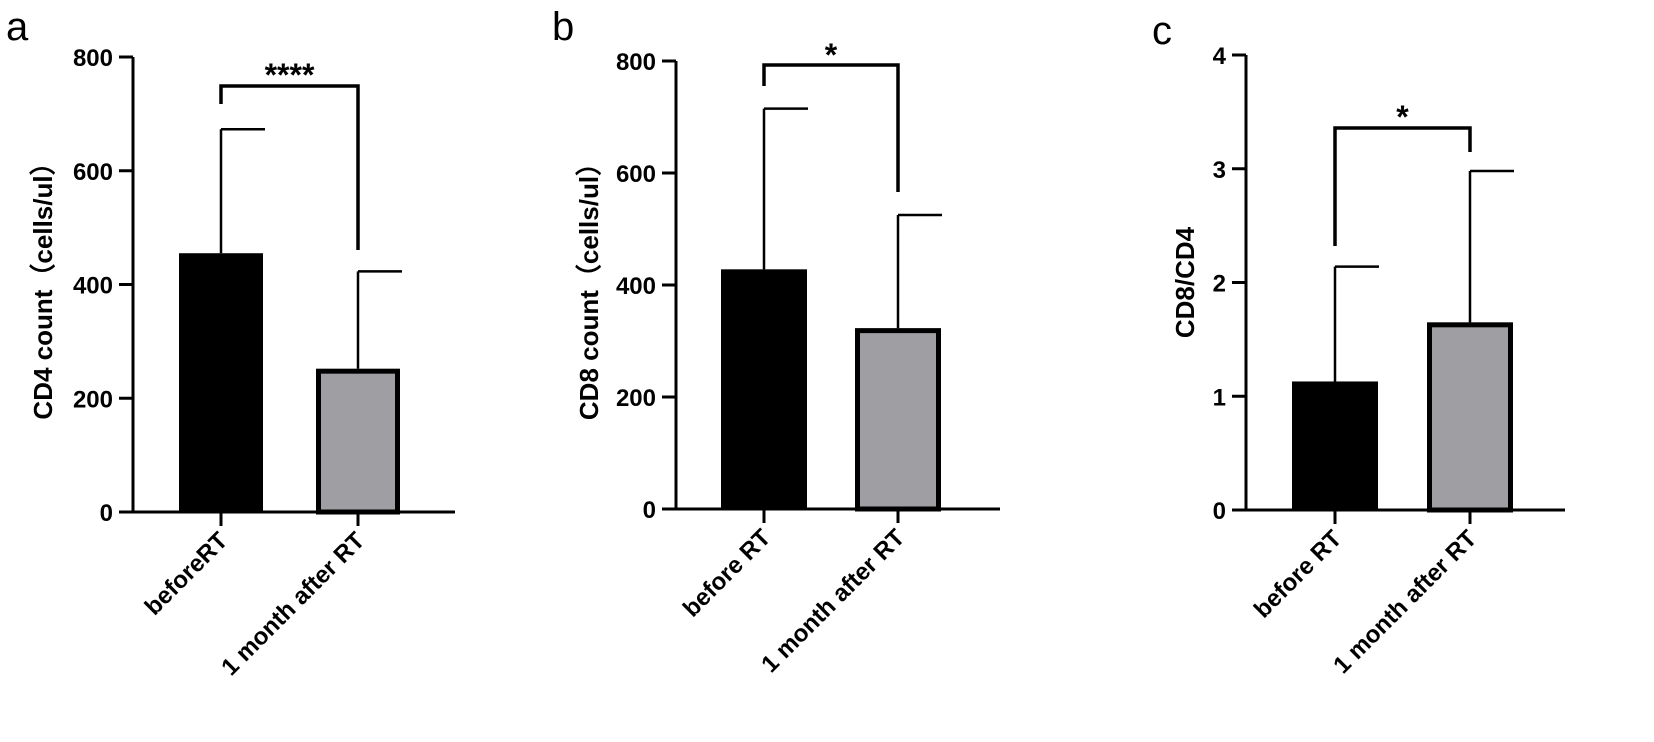 This screenshot has width=1654, height=742. I want to click on y-axis-label: CD8 count（cells/ul）, so click(589, 285).